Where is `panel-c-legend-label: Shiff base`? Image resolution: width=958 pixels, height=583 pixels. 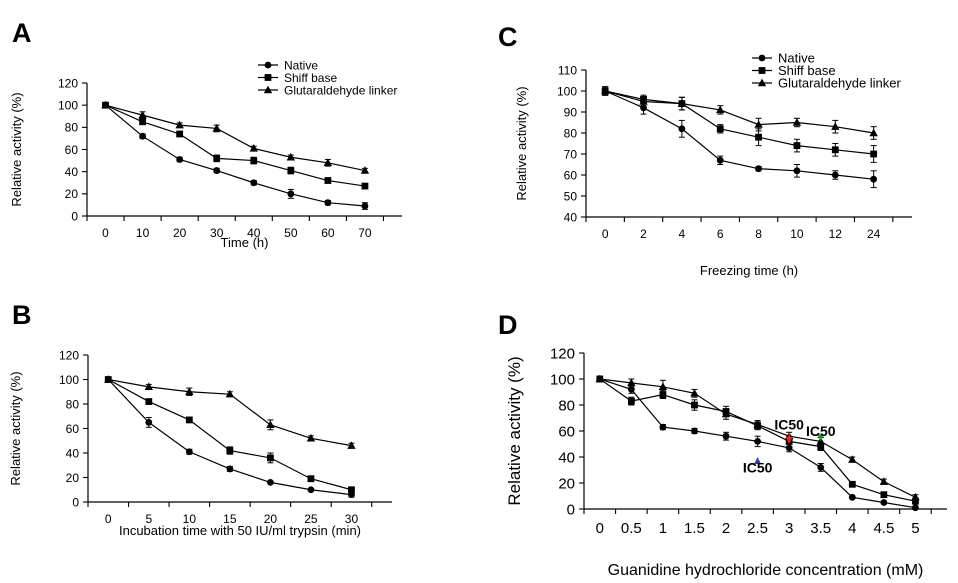
panel-c-legend-label: Shiff base is located at coordinates (807, 70).